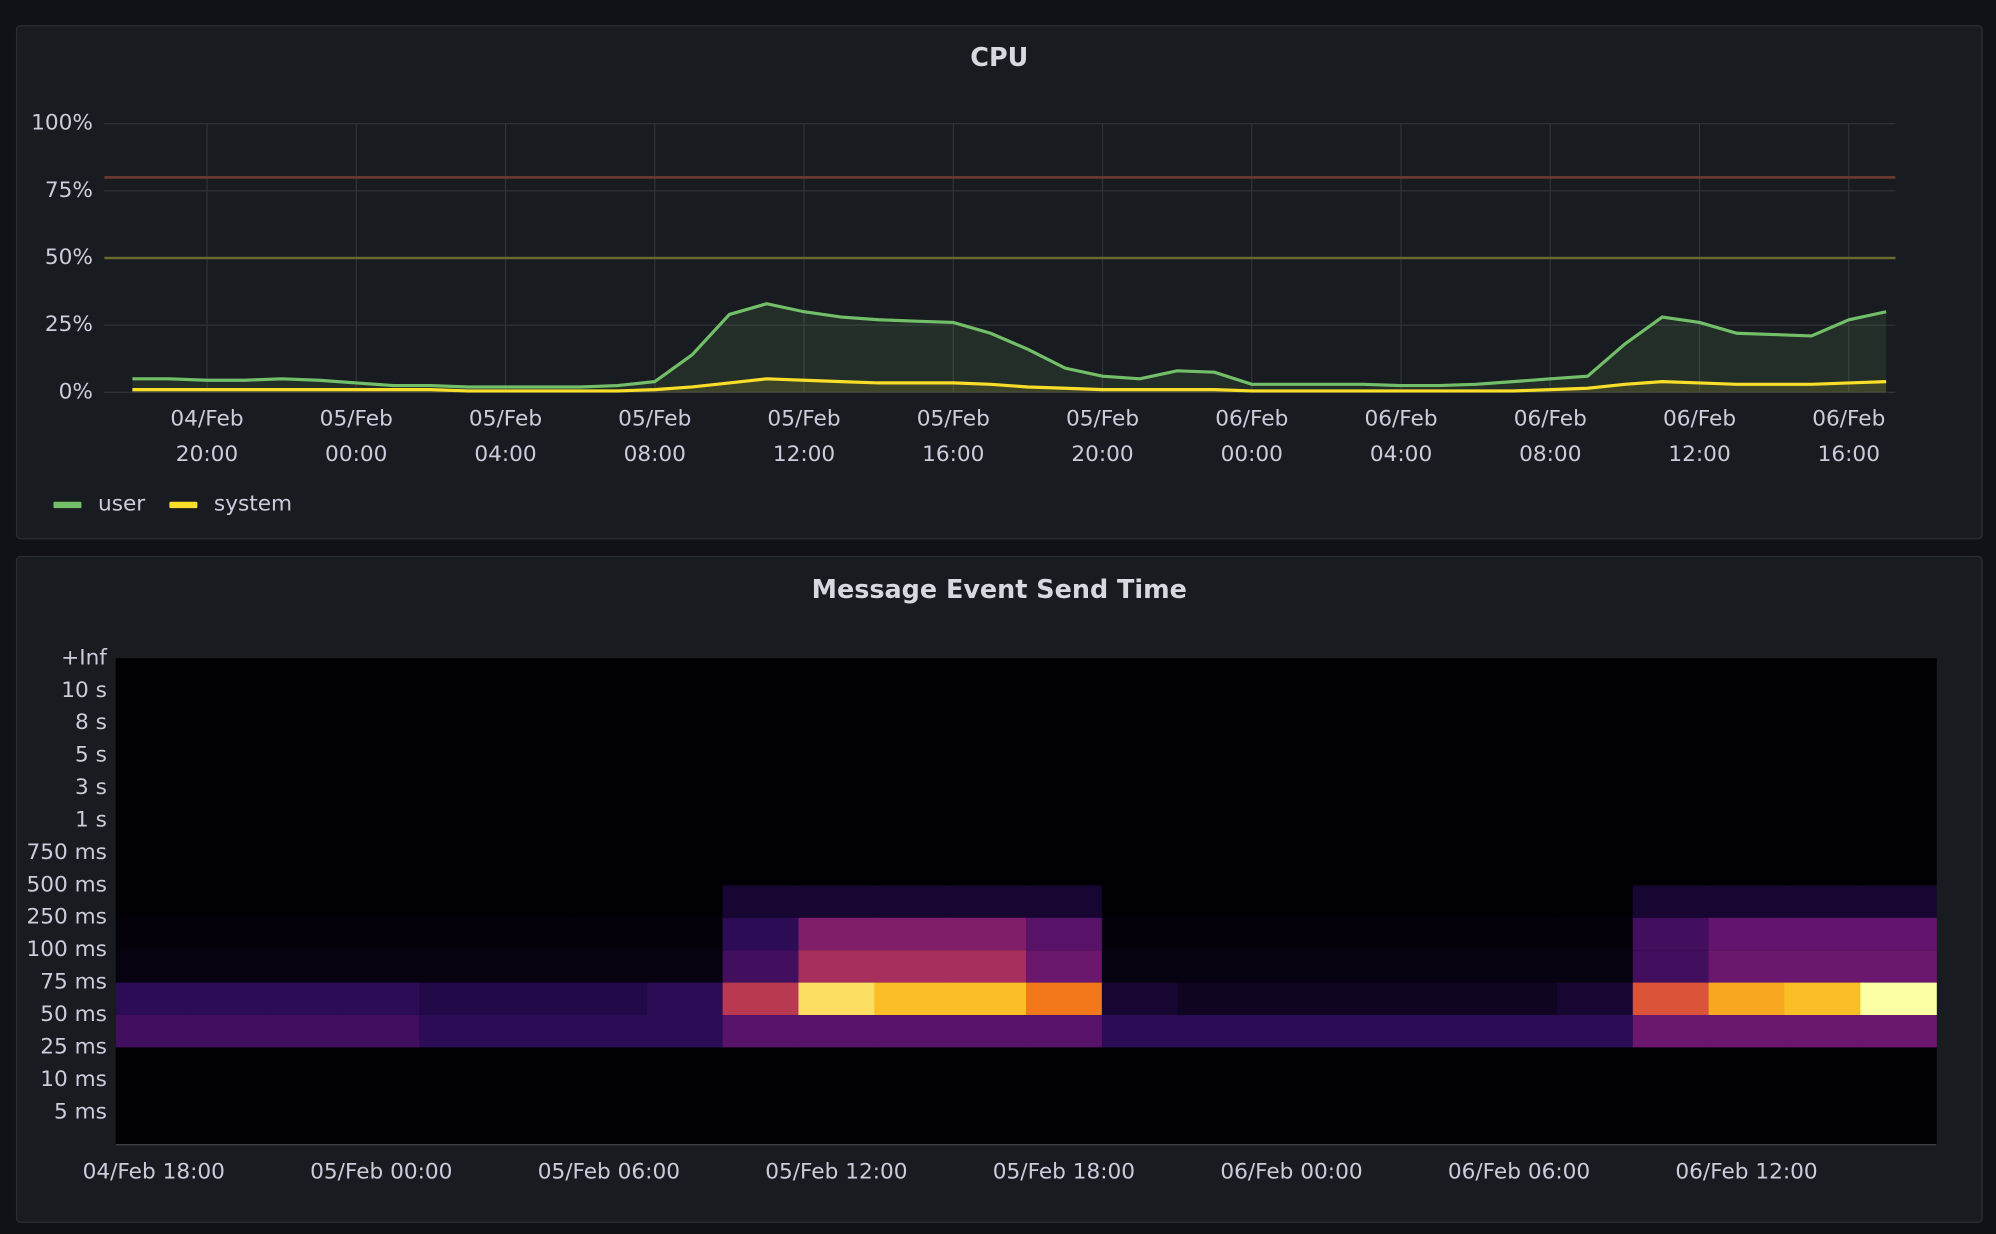 The image size is (1996, 1234). I want to click on x-tick-label: 04/Feb 18:00, so click(154, 1172).